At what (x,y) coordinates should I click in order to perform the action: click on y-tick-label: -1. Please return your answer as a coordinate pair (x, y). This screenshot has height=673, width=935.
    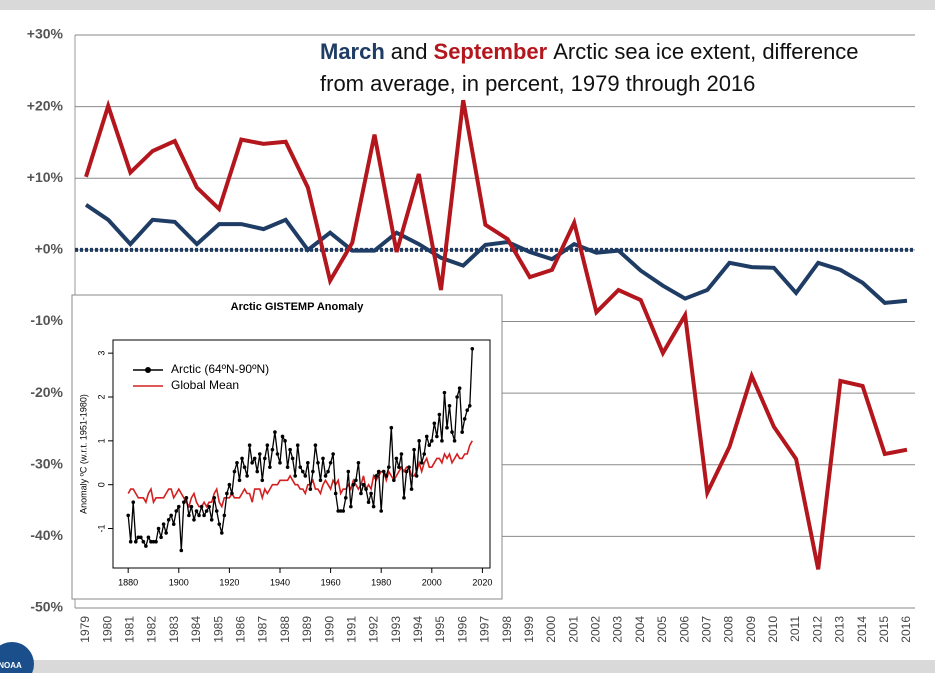
    Looking at the image, I should click on (101, 529).